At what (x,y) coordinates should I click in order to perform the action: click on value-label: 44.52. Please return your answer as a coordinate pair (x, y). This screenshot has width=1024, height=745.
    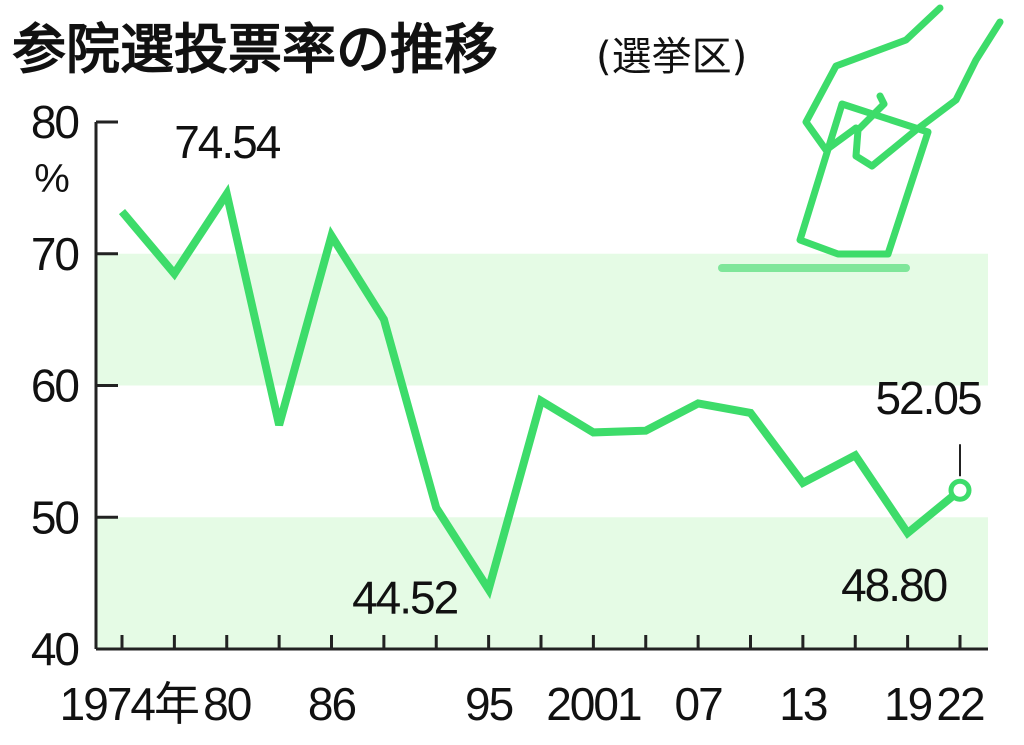
    Looking at the image, I should click on (405, 597).